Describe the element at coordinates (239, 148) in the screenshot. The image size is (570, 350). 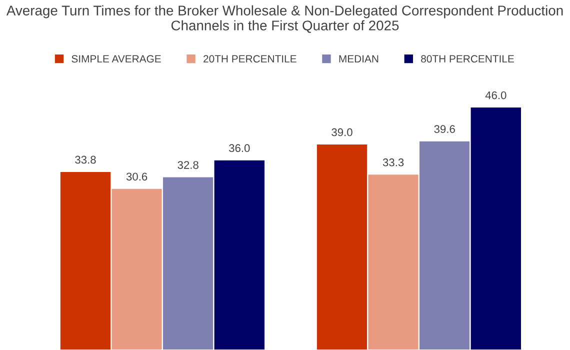
I see `data-label: 36.0` at that location.